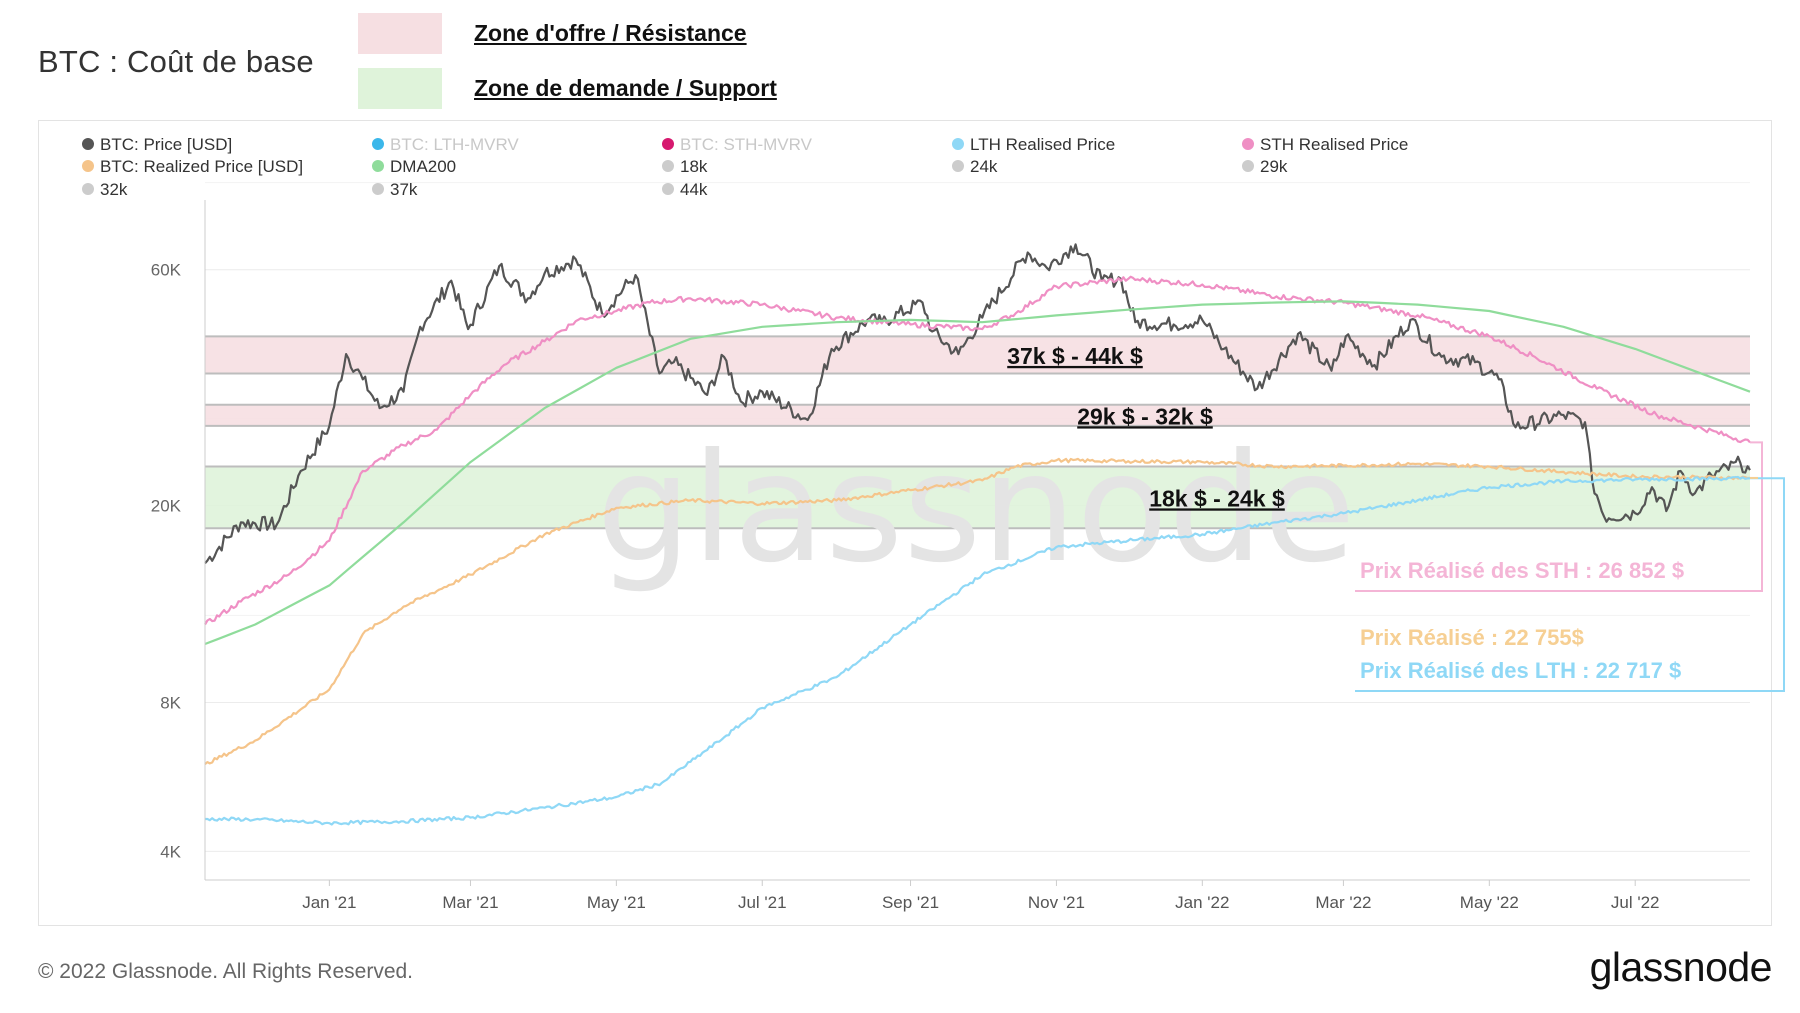 The image size is (1800, 1013). I want to click on legend-label: 37k, so click(404, 189).